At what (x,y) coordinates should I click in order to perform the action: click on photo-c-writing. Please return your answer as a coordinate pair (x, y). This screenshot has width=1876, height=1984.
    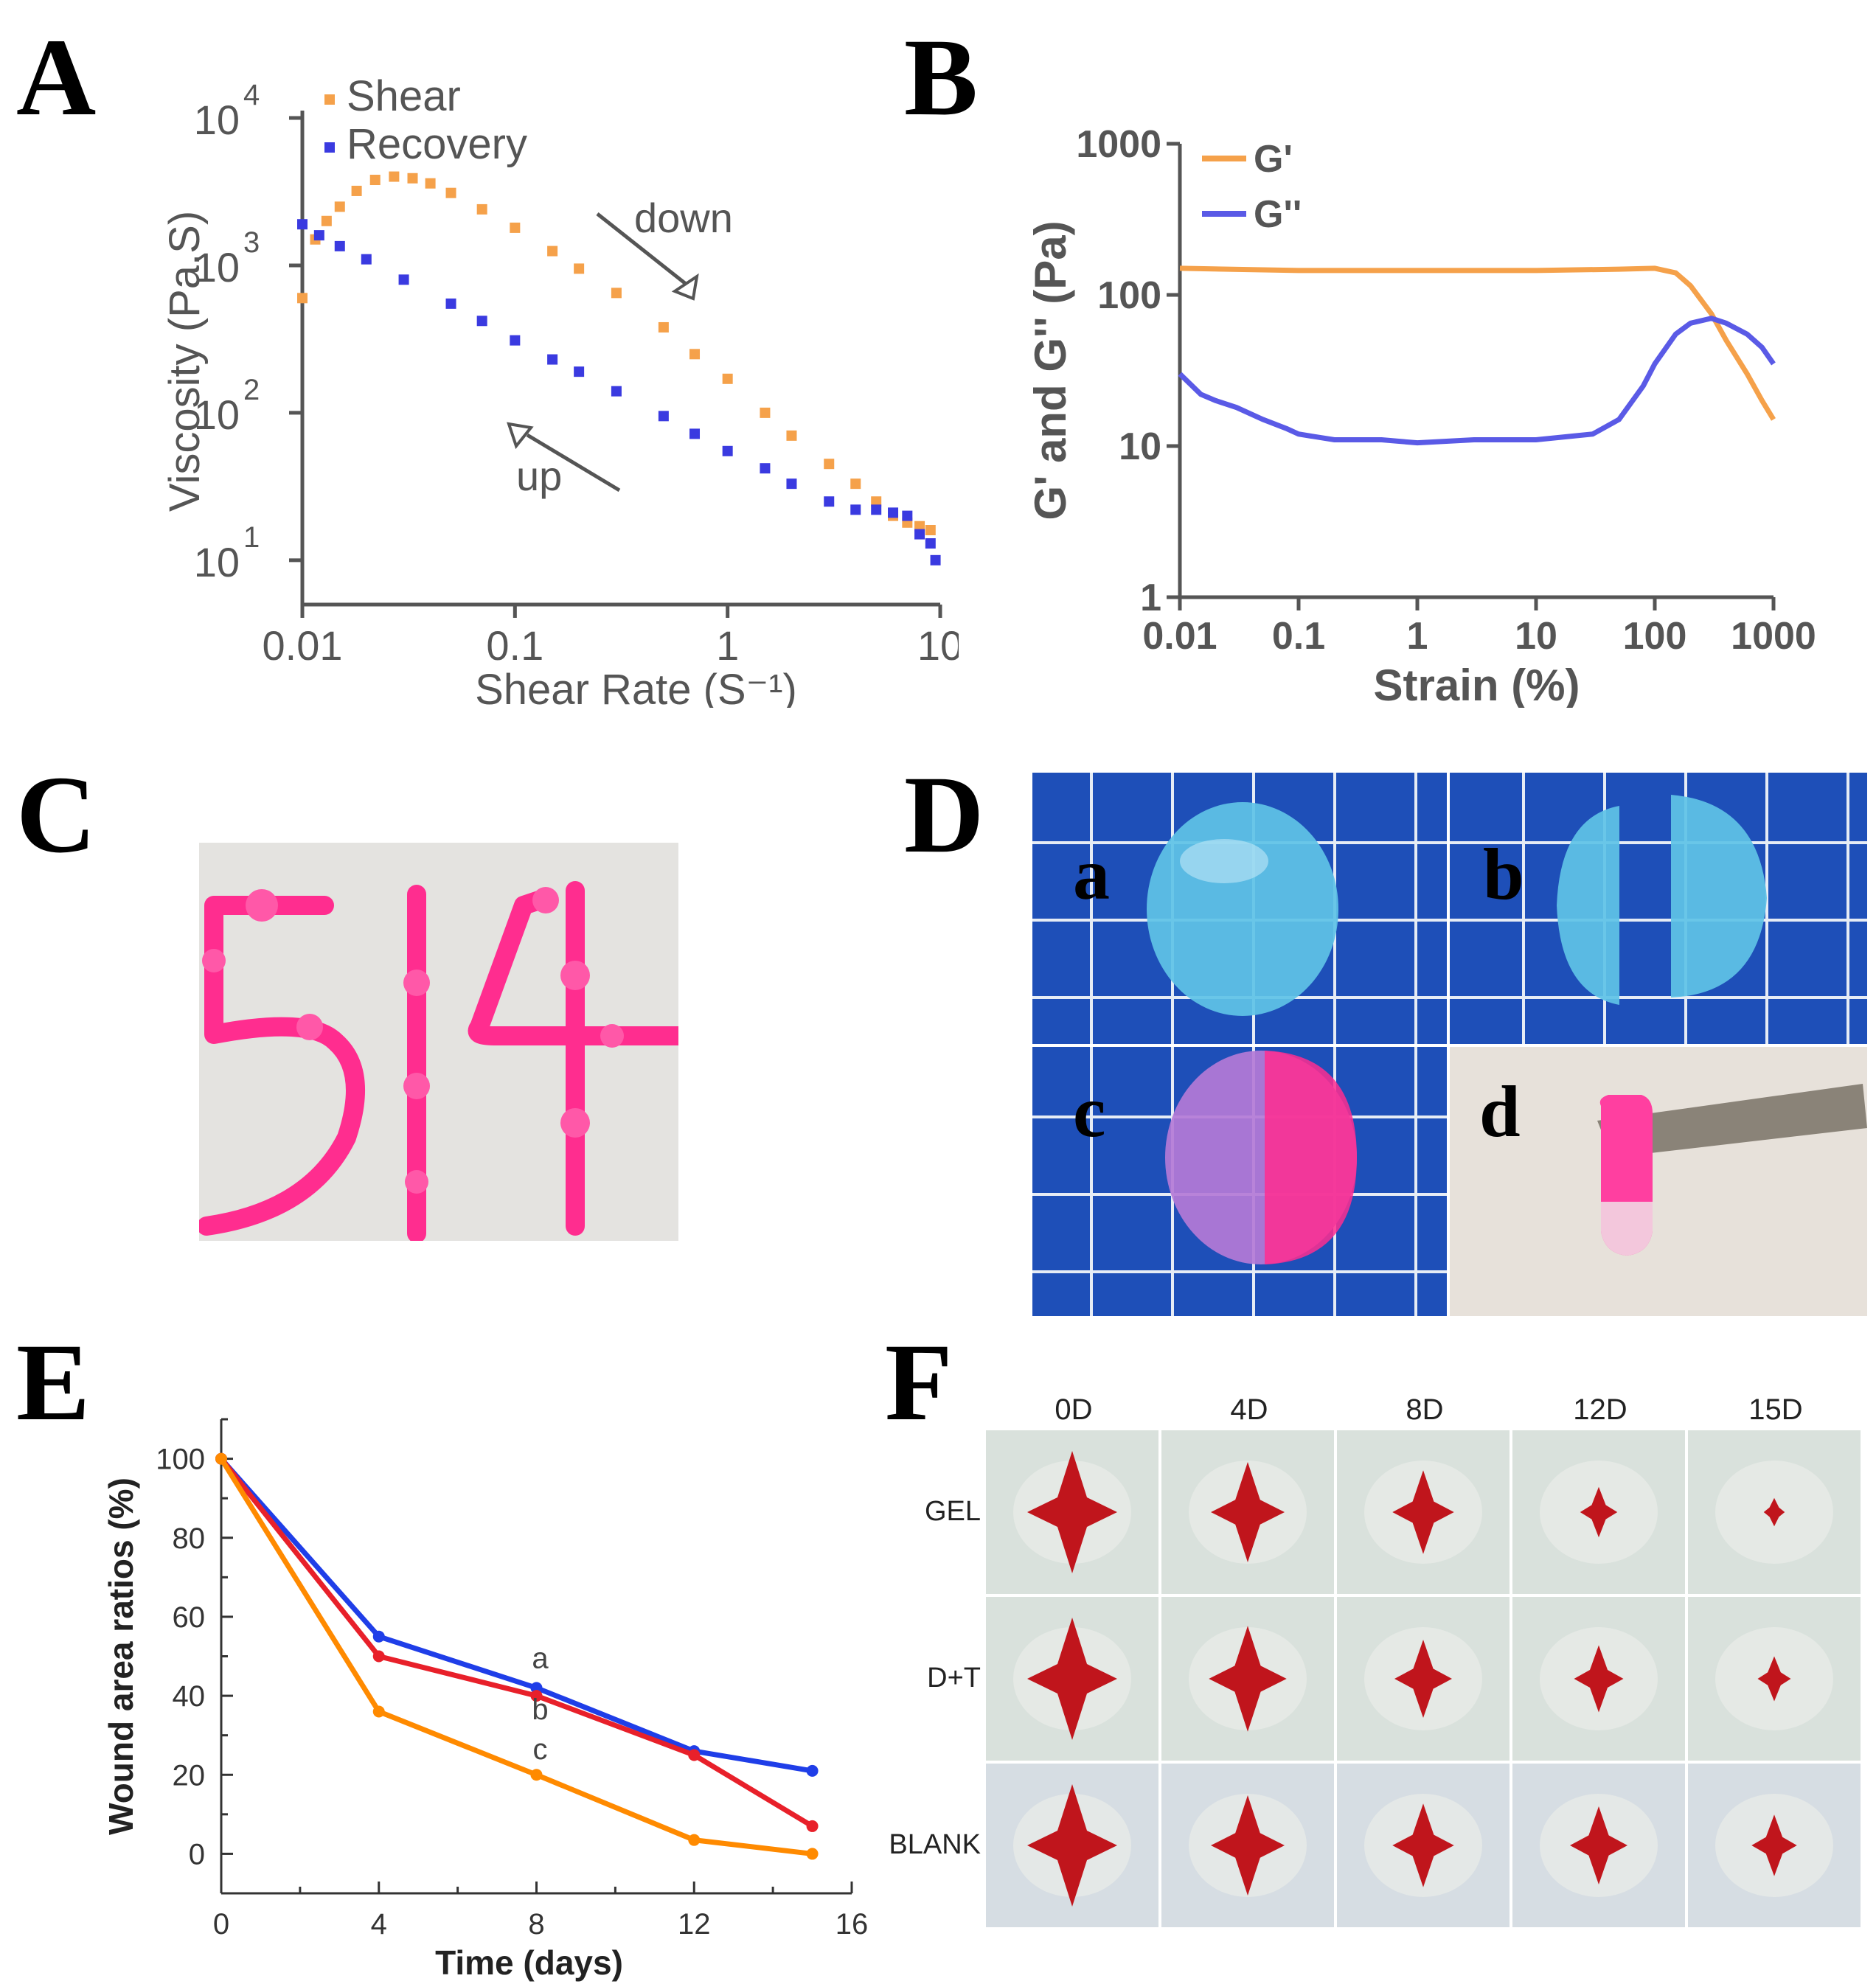
    Looking at the image, I should click on (438, 1042).